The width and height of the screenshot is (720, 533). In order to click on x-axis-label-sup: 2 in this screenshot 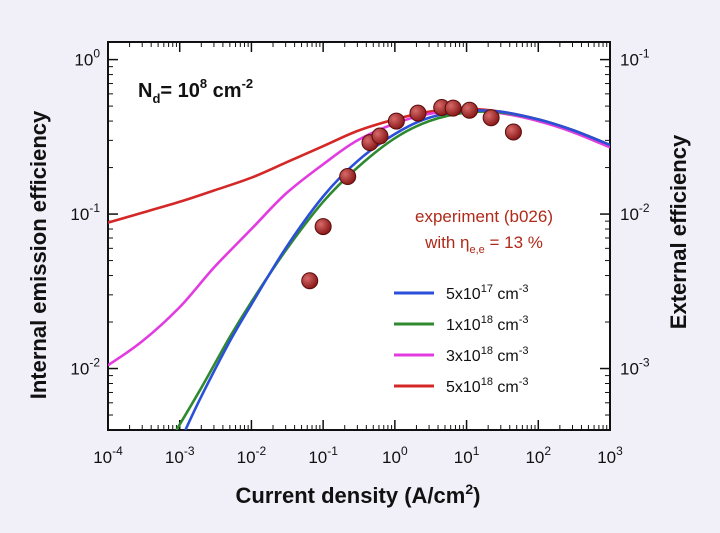, I will do `click(469, 489)`.